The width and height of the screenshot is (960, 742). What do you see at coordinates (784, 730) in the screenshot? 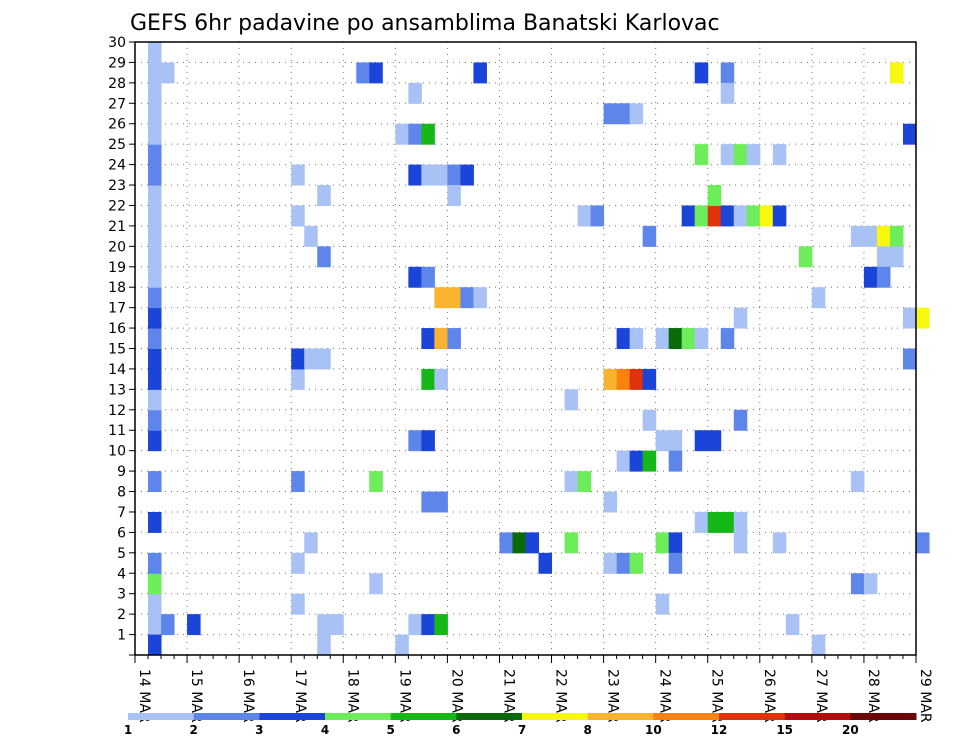
I see `legend-label: 15` at bounding box center [784, 730].